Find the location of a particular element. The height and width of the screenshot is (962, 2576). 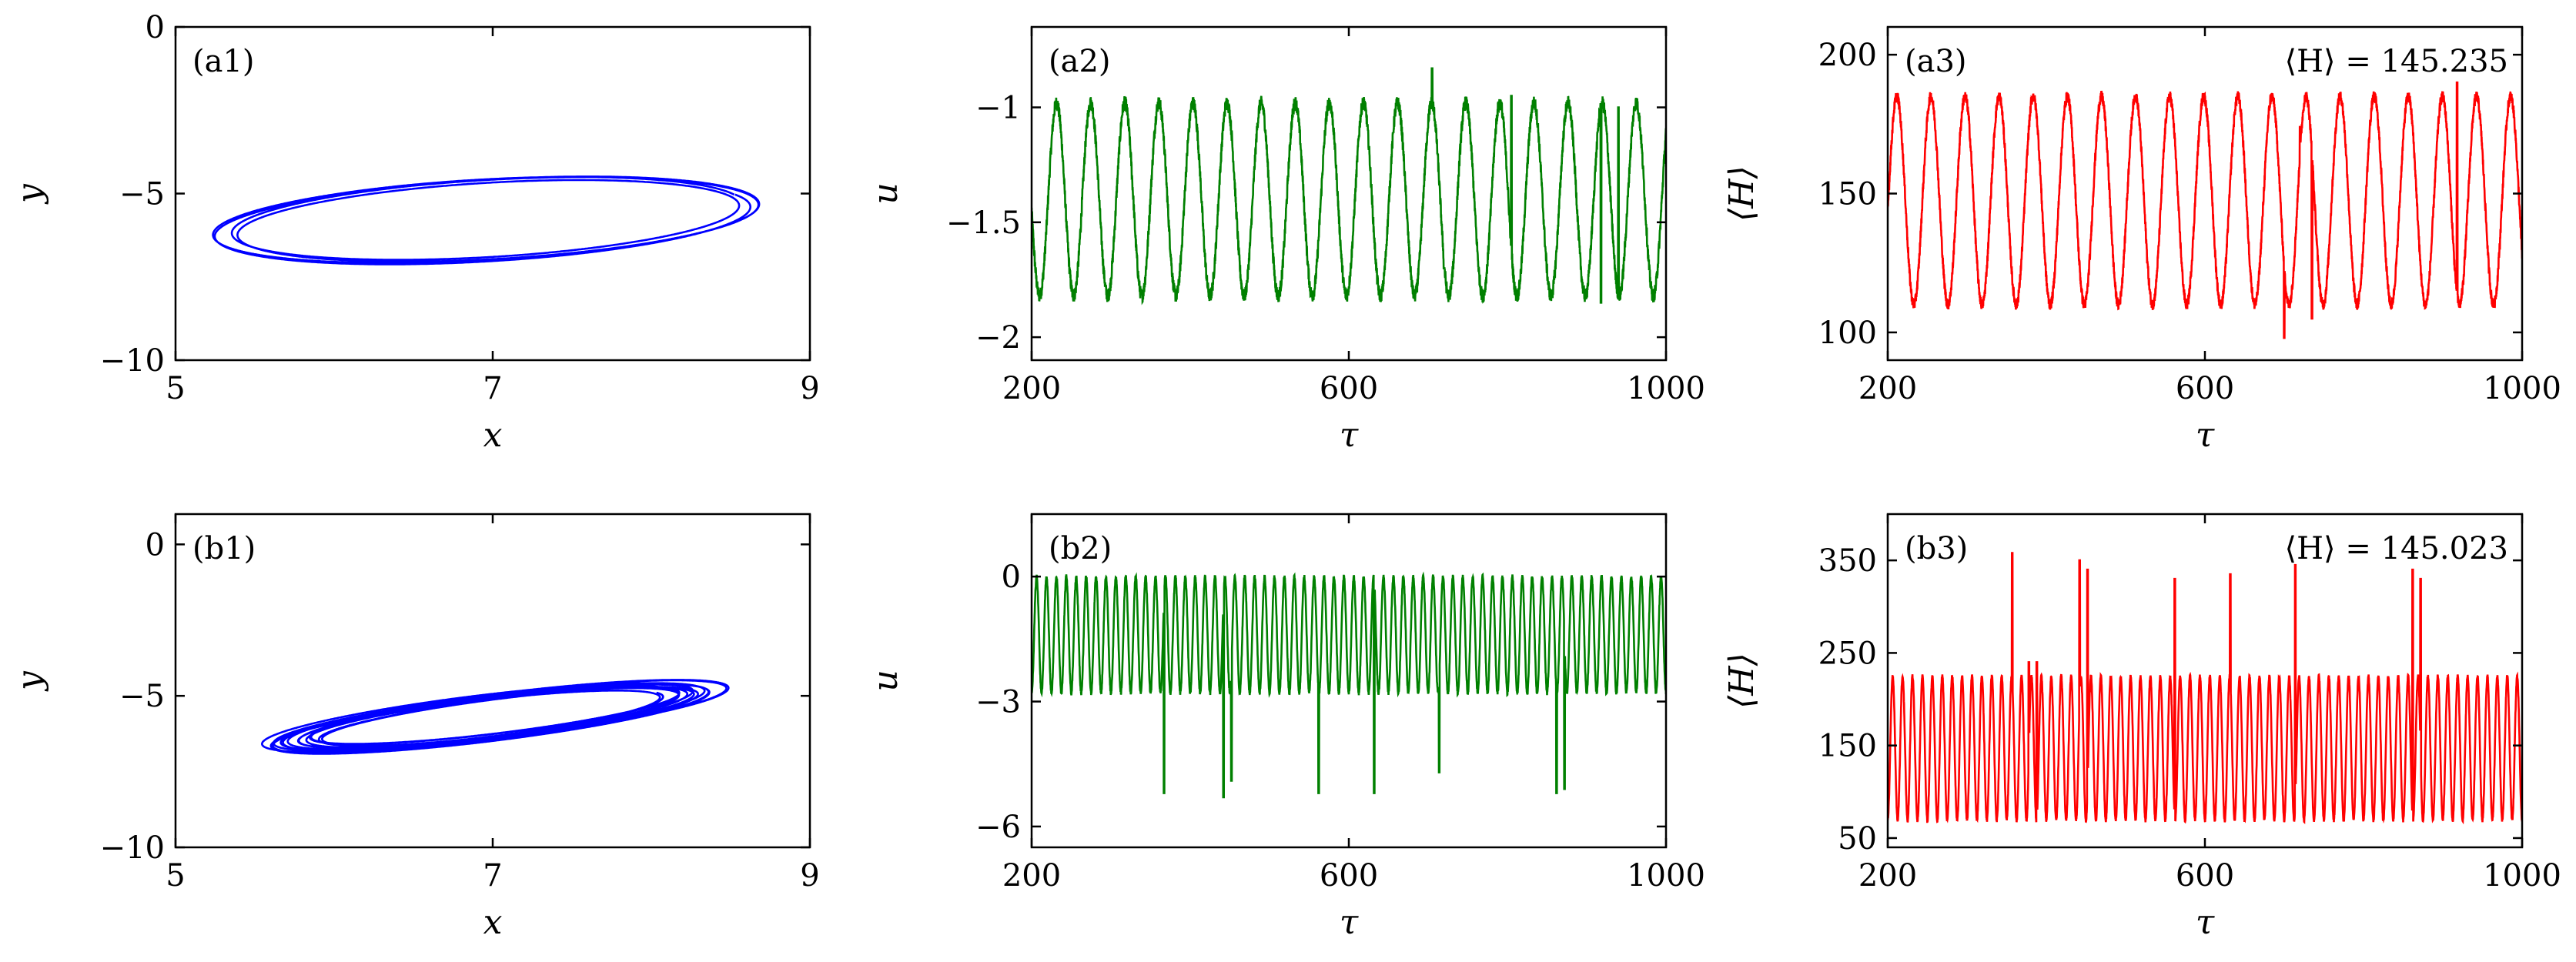

y-tick-label-b1-1: −5 is located at coordinates (142, 696).